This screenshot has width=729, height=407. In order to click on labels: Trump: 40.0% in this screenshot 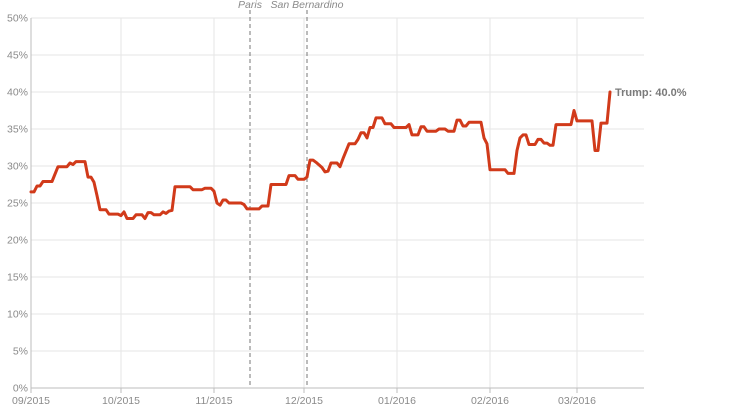, I will do `click(651, 93)`.